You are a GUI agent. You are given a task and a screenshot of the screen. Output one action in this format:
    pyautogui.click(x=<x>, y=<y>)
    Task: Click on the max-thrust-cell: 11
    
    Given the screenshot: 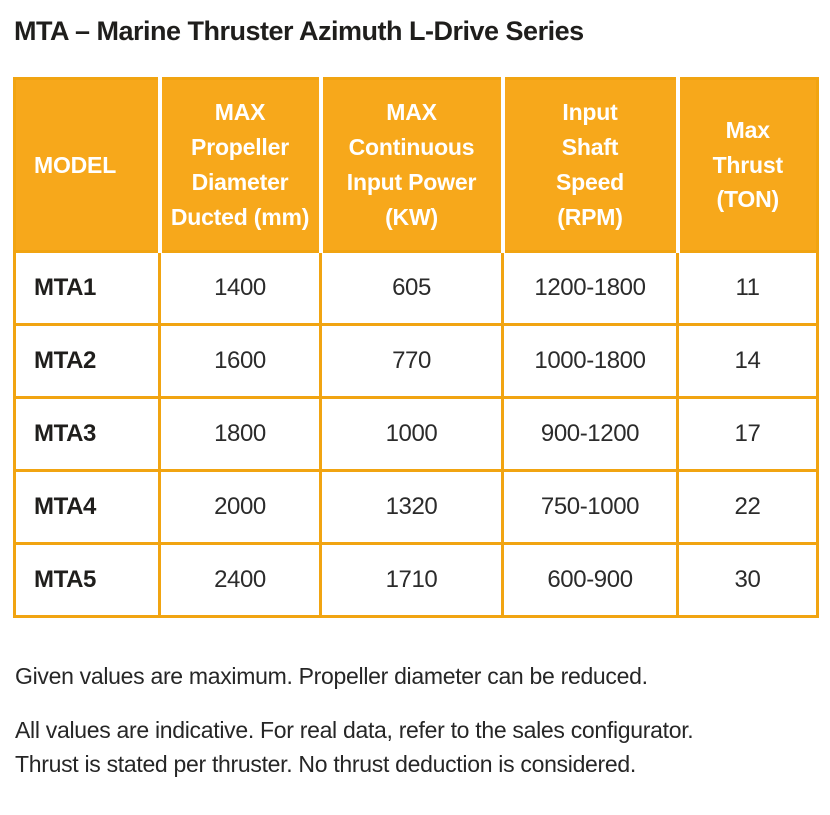 What is the action you would take?
    pyautogui.click(x=747, y=288)
    